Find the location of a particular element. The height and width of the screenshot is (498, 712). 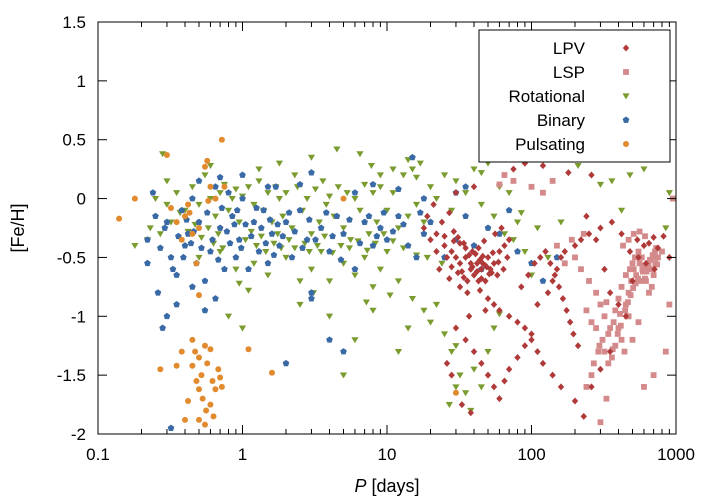

x-tick-label: 1000 is located at coordinates (676, 454).